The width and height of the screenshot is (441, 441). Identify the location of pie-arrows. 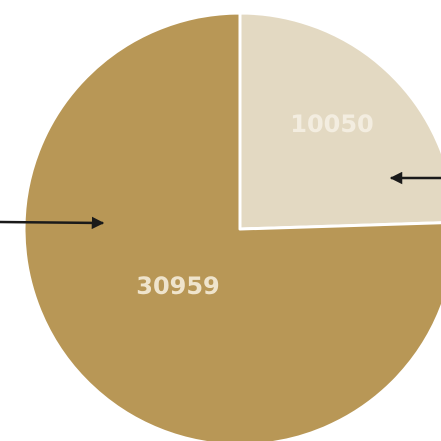
(220, 200).